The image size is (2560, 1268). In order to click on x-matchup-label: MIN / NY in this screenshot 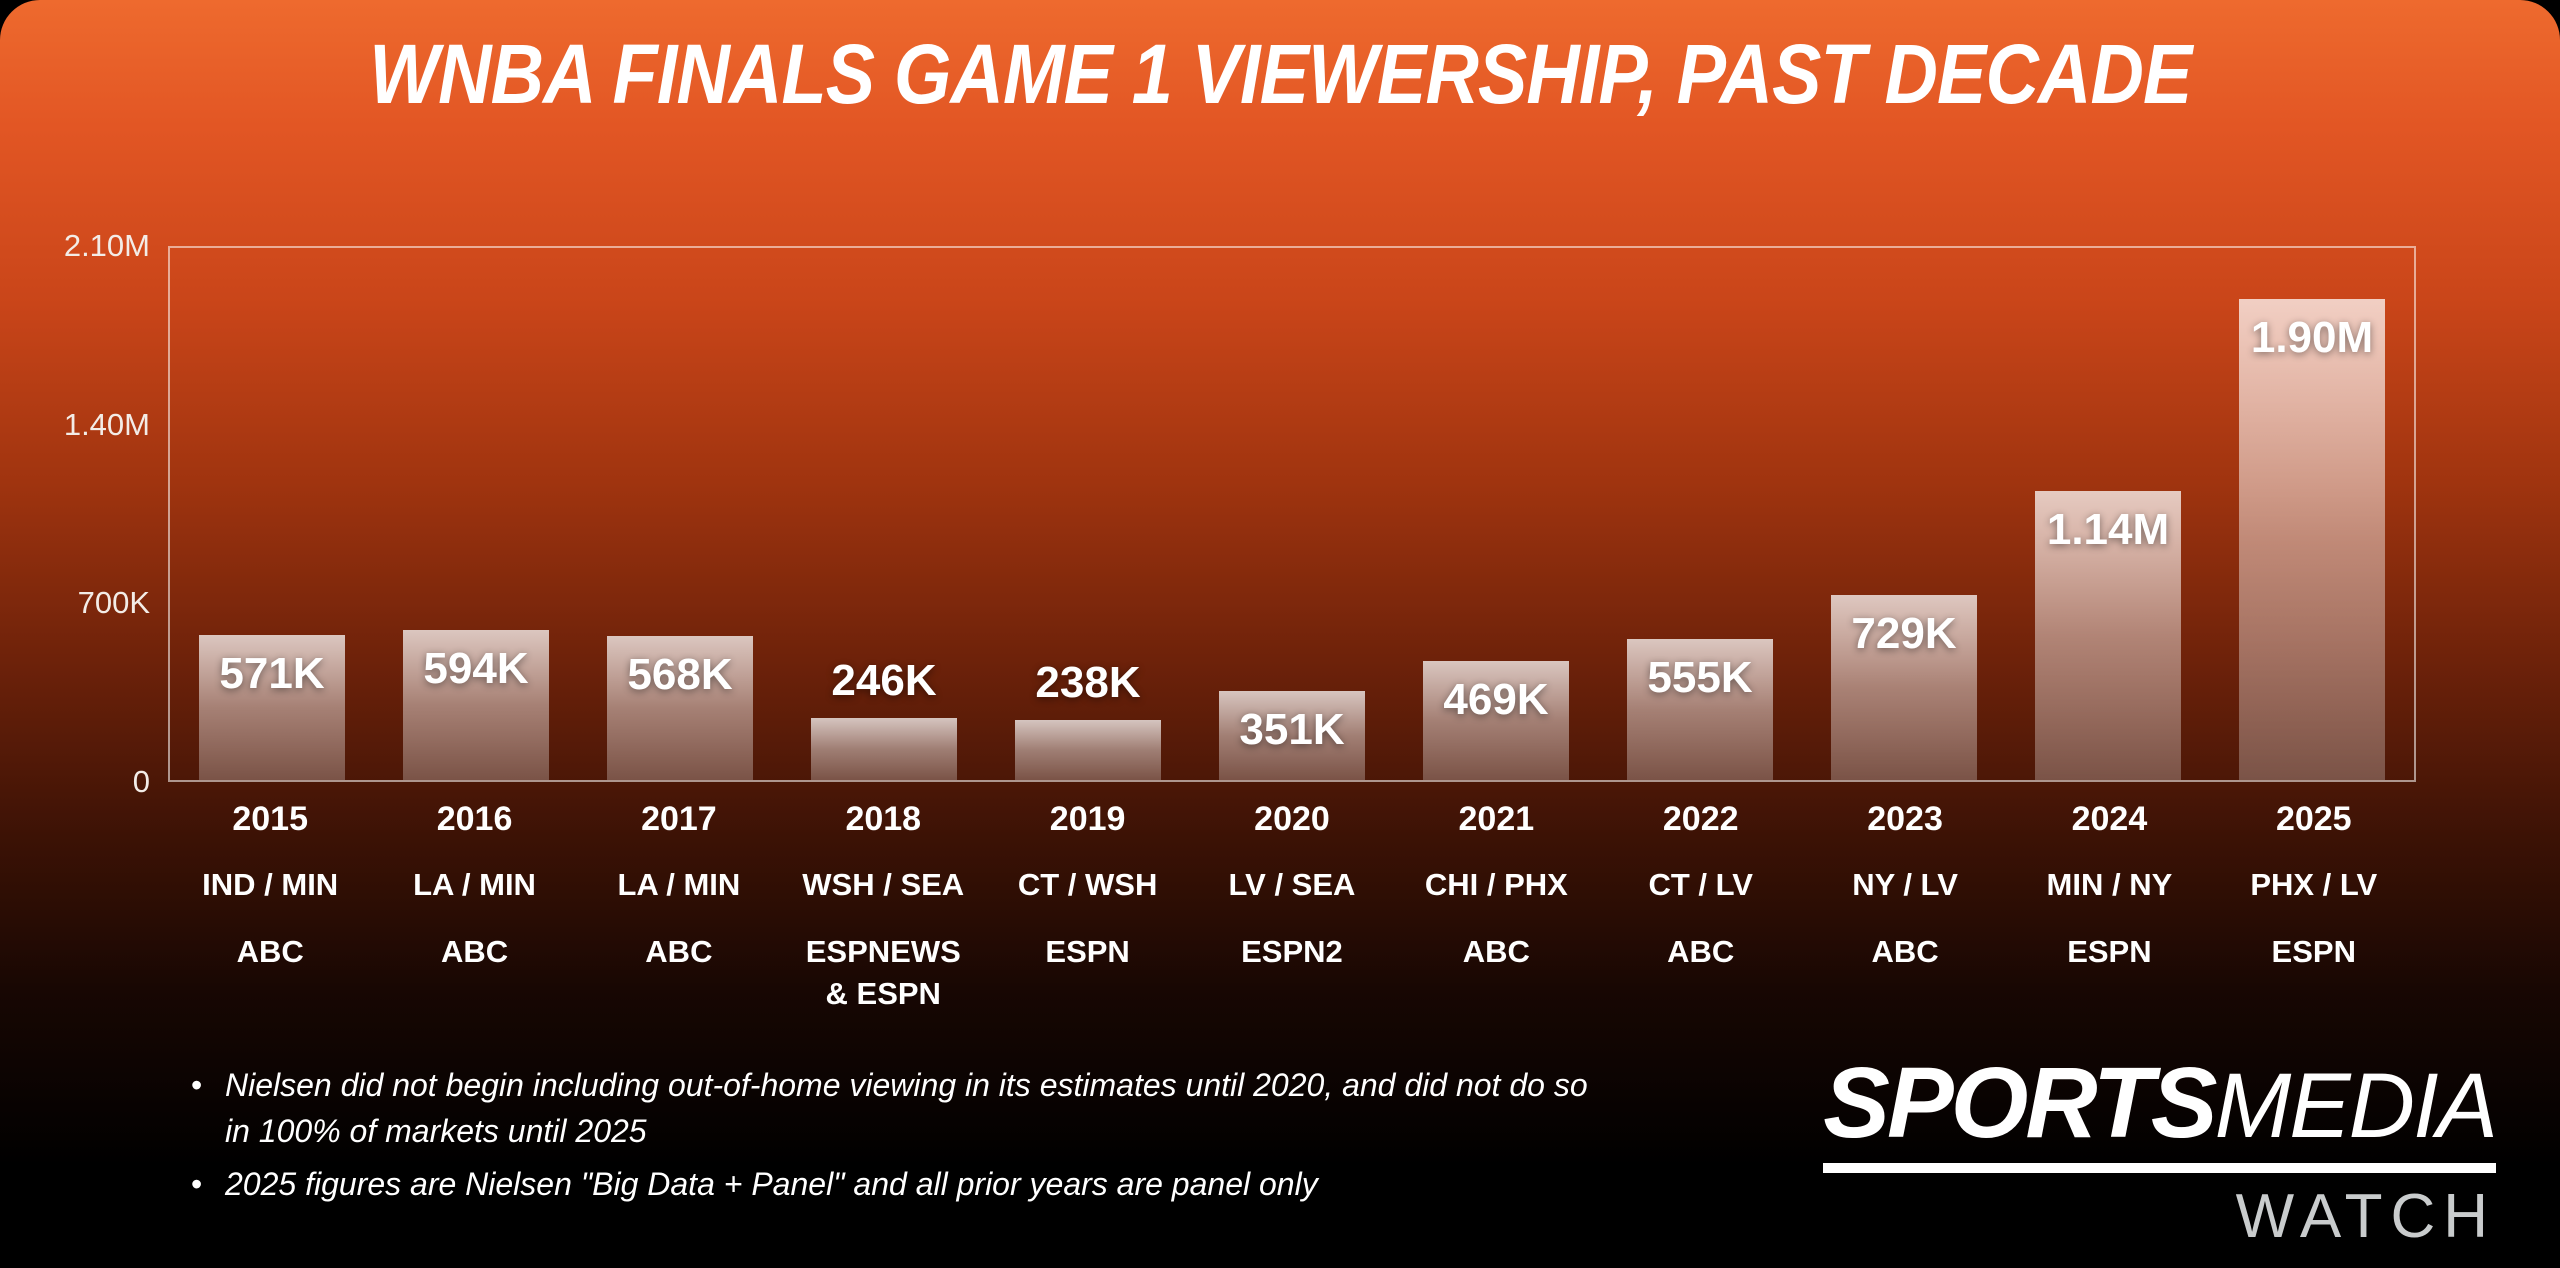, I will do `click(2109, 884)`.